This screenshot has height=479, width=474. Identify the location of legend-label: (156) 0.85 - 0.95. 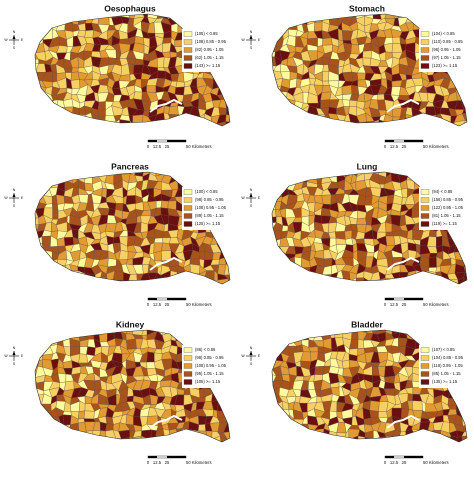
(448, 199).